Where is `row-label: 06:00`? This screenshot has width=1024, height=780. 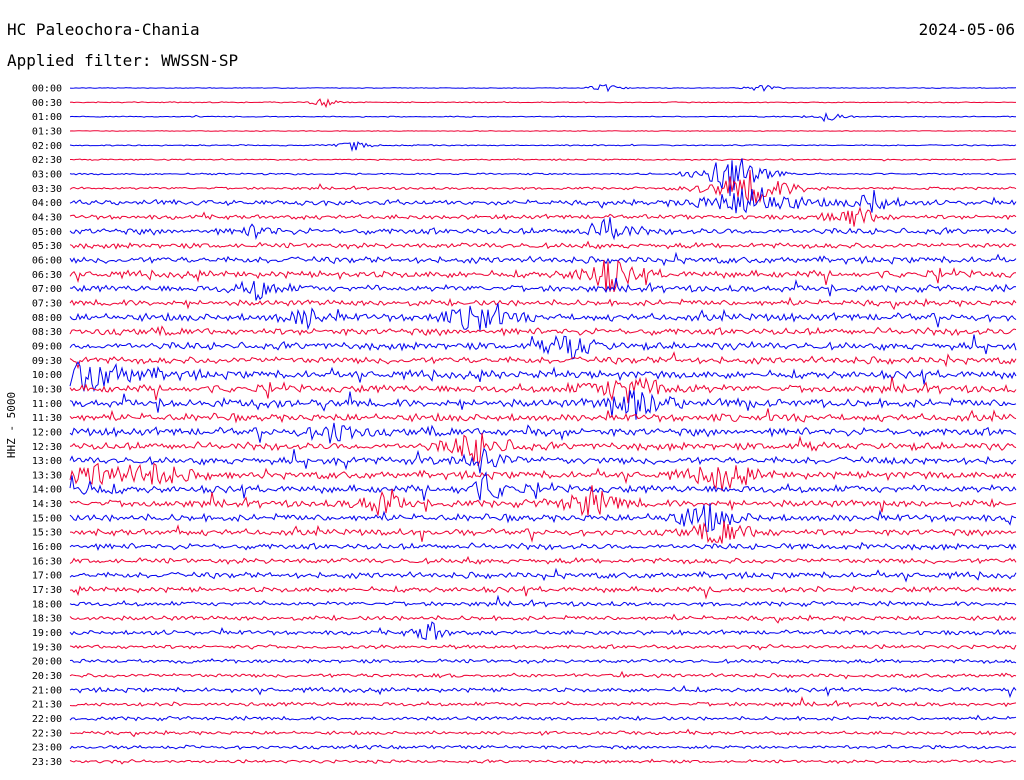 row-label: 06:00 is located at coordinates (47, 260).